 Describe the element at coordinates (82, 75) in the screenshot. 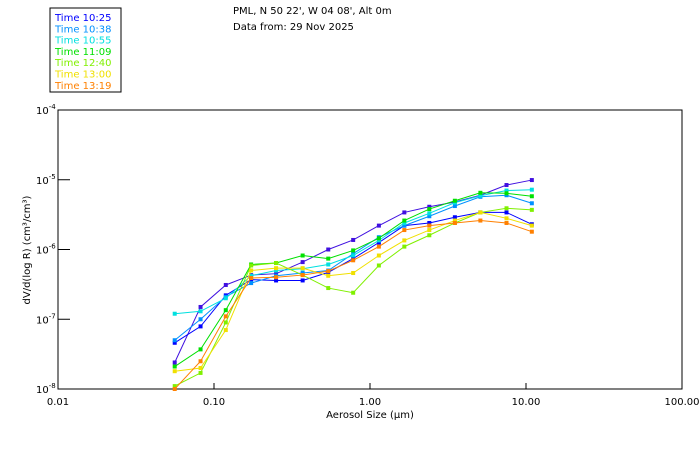

I see `legend-entry: Time 13:00` at that location.